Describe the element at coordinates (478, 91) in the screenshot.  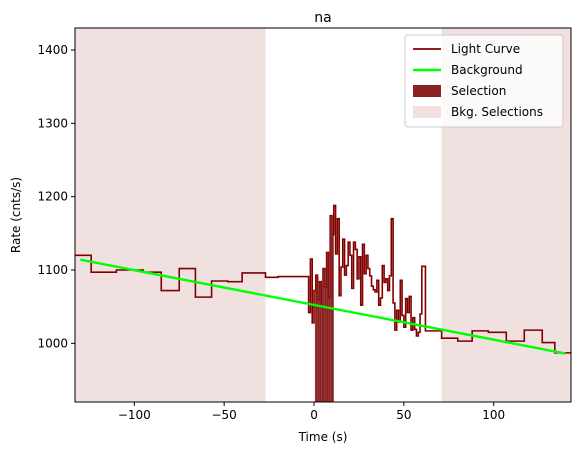
I see `legend-label: Selection` at that location.